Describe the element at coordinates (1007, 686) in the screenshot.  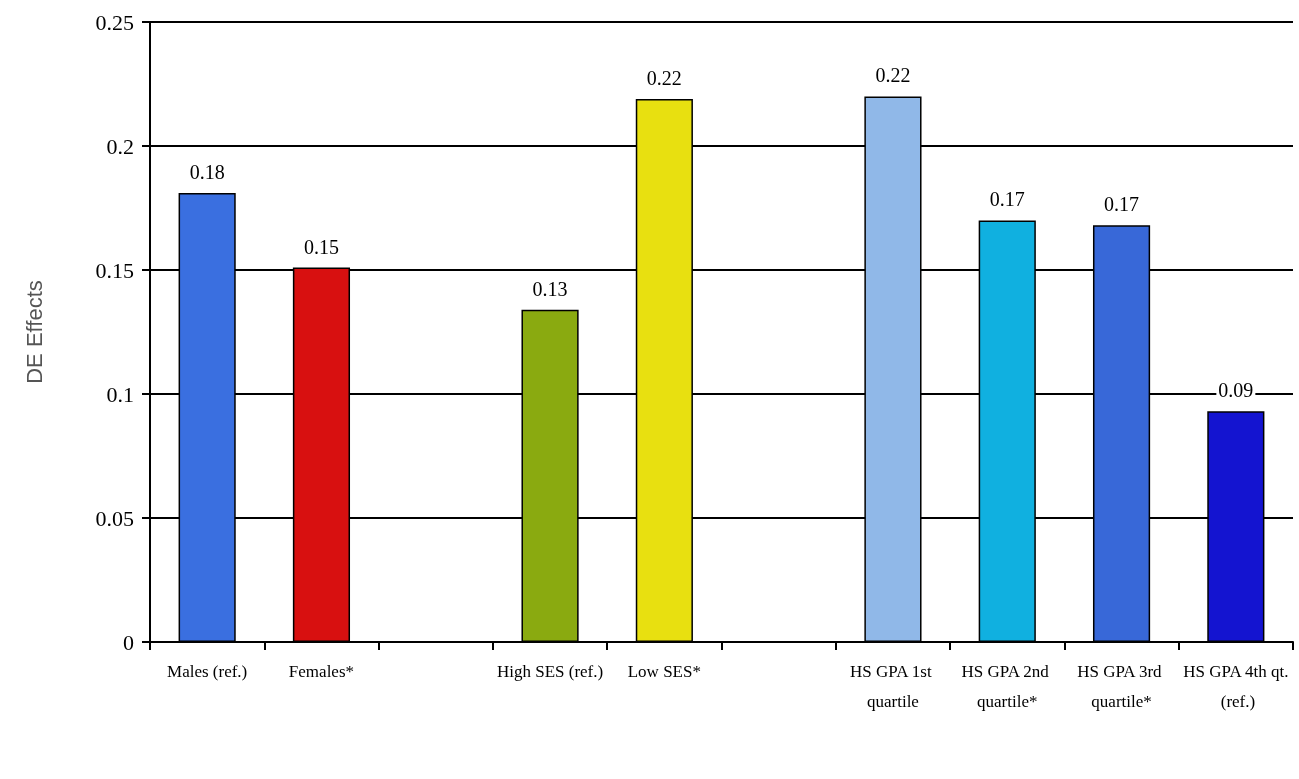
I see `x-tick-label: HS GPA 2nd quartile*` at that location.